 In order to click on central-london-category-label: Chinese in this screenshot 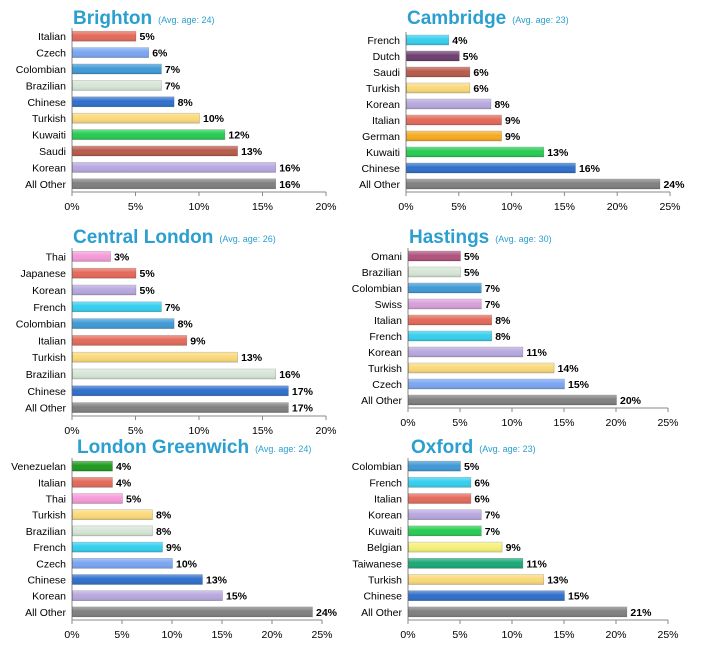, I will do `click(46, 392)`.